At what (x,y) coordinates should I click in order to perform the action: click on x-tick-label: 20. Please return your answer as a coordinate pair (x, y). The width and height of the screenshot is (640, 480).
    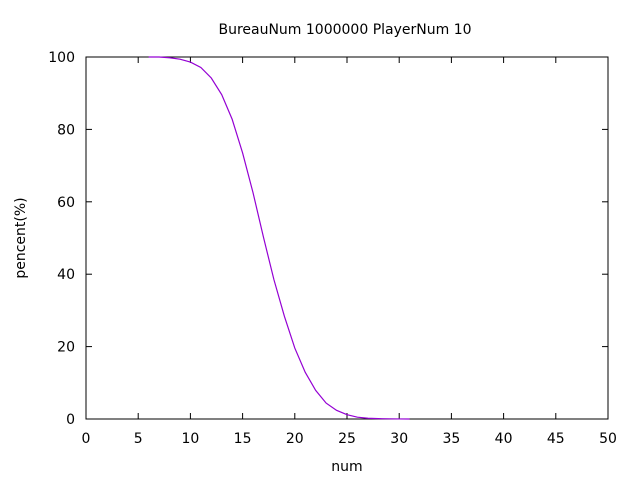
    Looking at the image, I should click on (295, 439).